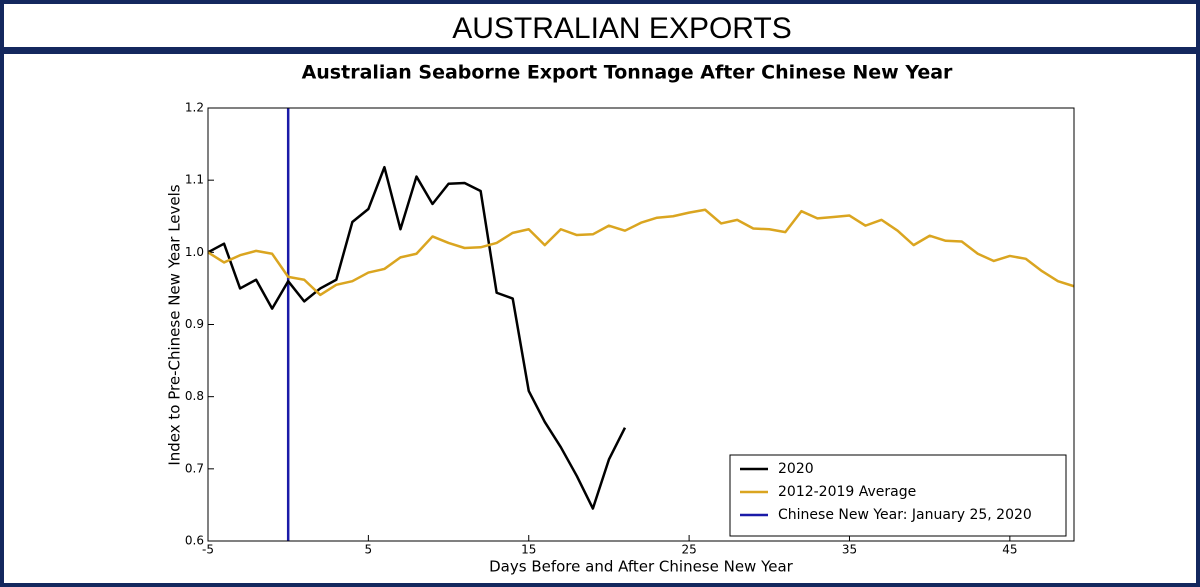 This screenshot has width=1200, height=587. I want to click on x-axis-label: Days Before and After Chinese New Year, so click(641, 567).